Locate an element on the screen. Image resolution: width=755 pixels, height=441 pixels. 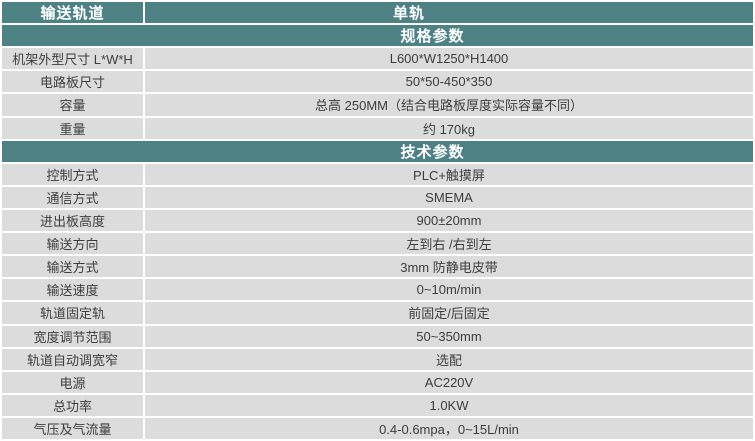
spec-value: 左到右 /右到左 is located at coordinates (449, 244).